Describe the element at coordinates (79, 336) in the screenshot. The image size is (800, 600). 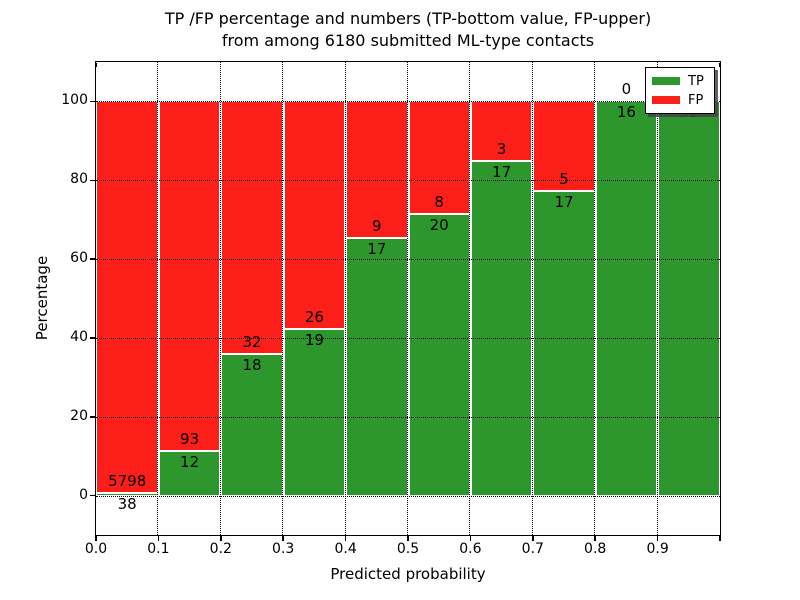
I see `y-tick-label-40: 40` at that location.